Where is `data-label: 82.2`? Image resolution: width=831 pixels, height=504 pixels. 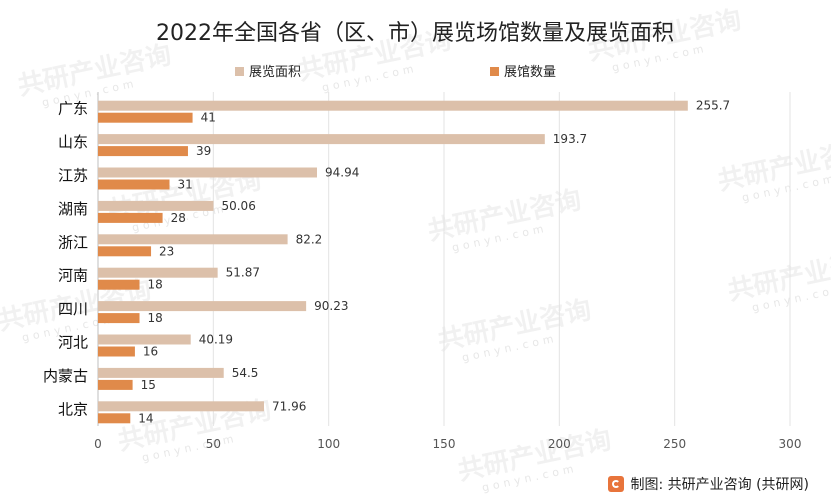 data-label: 82.2 is located at coordinates (309, 239).